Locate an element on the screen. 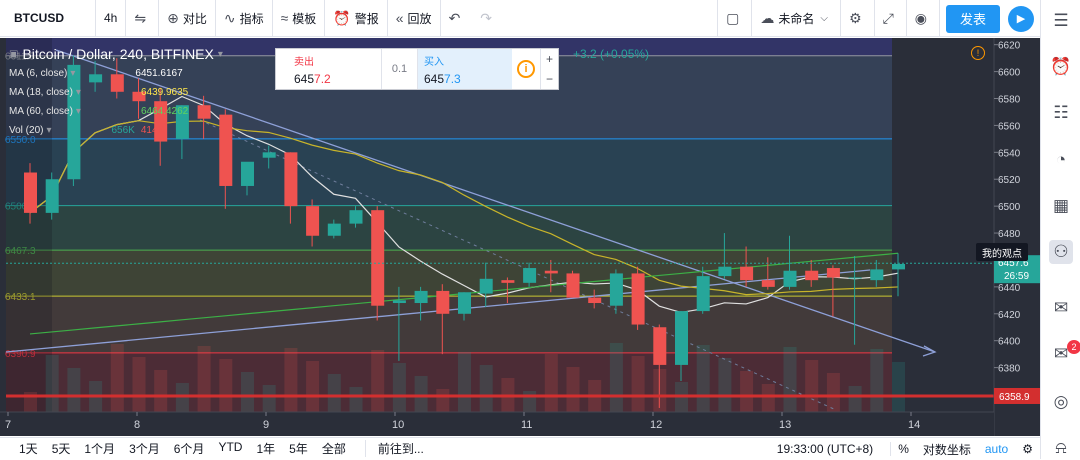  notifications-icon: ⍾ is located at coordinates (1061, 447).